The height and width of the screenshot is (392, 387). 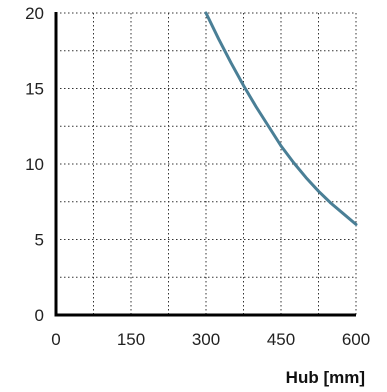 I want to click on x-tick-label: 450, so click(x=281, y=339).